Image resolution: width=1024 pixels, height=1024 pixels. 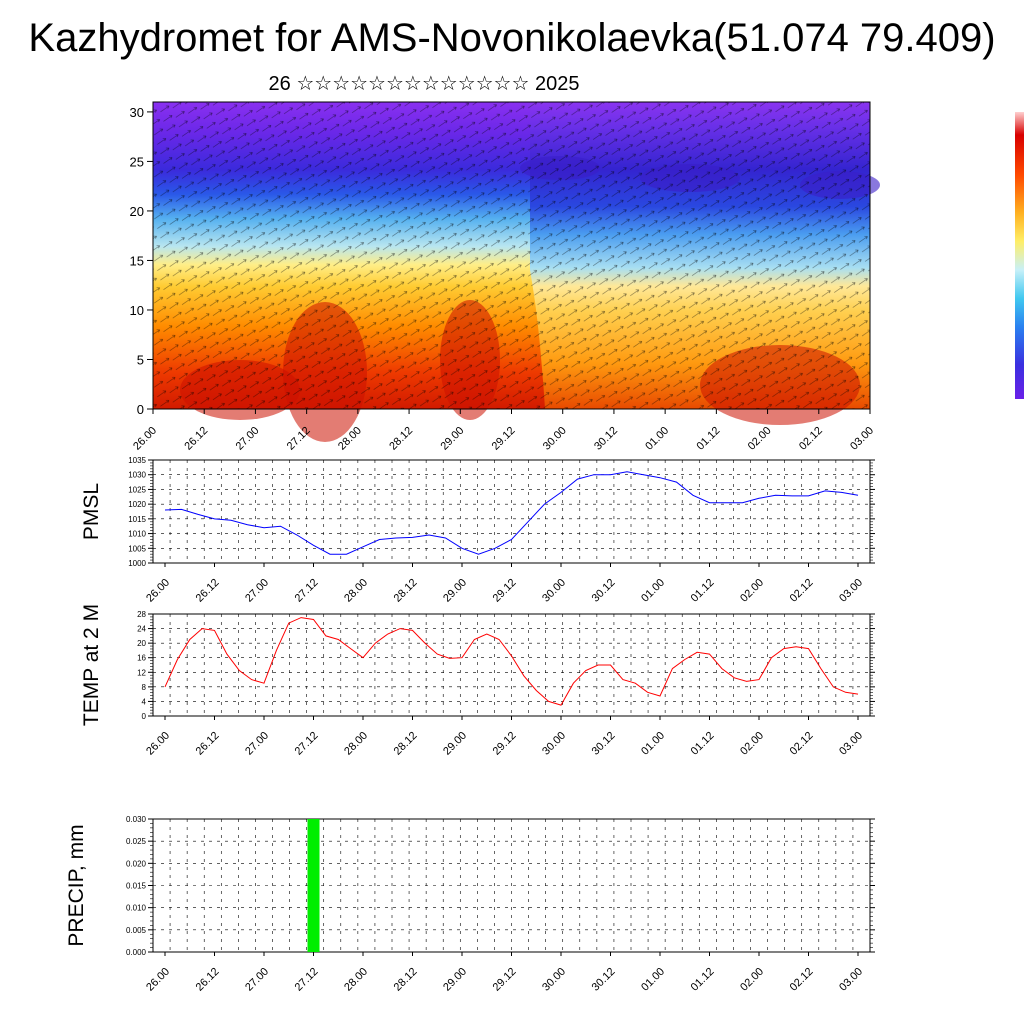 I want to click on pmsl-xtick-label: 30.12, so click(x=604, y=591).